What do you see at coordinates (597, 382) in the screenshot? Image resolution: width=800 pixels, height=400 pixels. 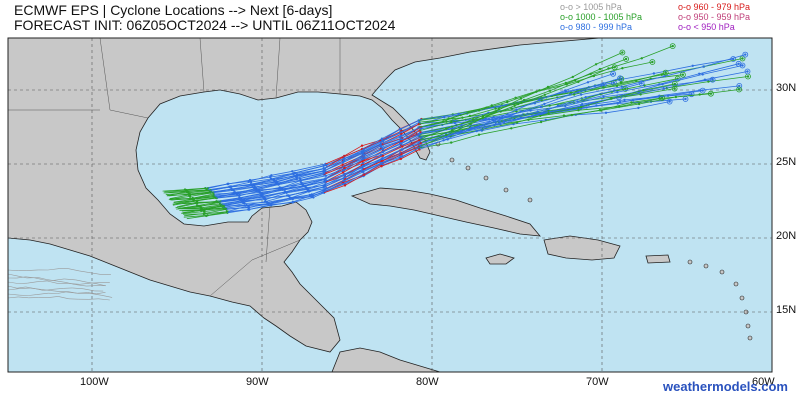 I see `lon-tick-70w: 70W` at bounding box center [597, 382].